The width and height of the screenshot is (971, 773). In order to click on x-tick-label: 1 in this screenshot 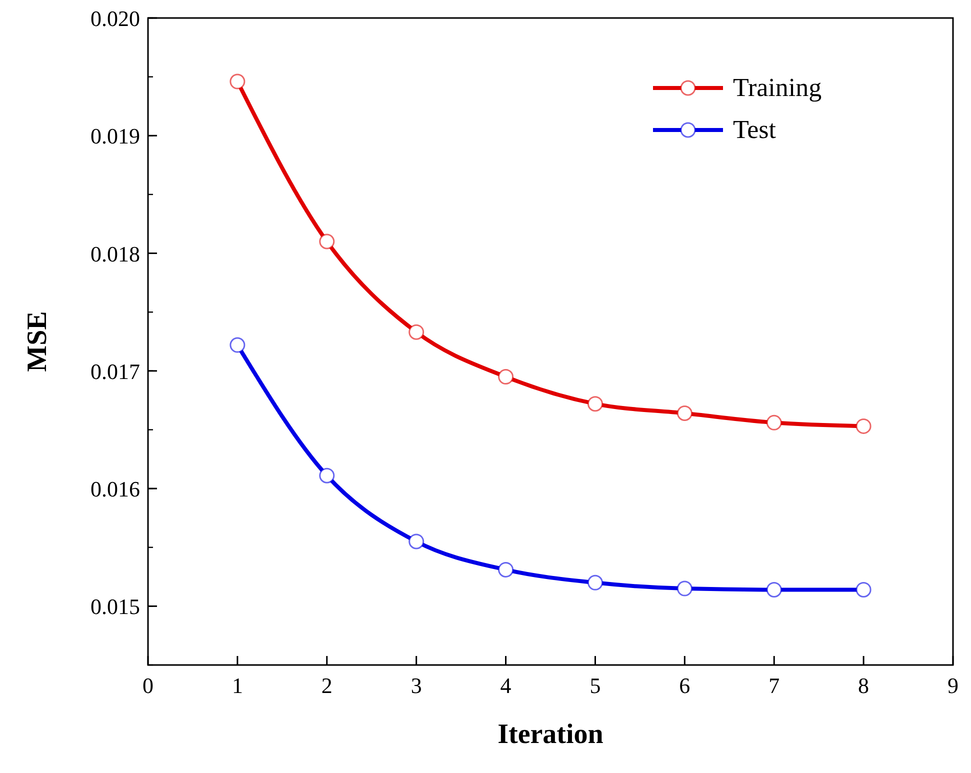, I will do `click(237, 685)`.